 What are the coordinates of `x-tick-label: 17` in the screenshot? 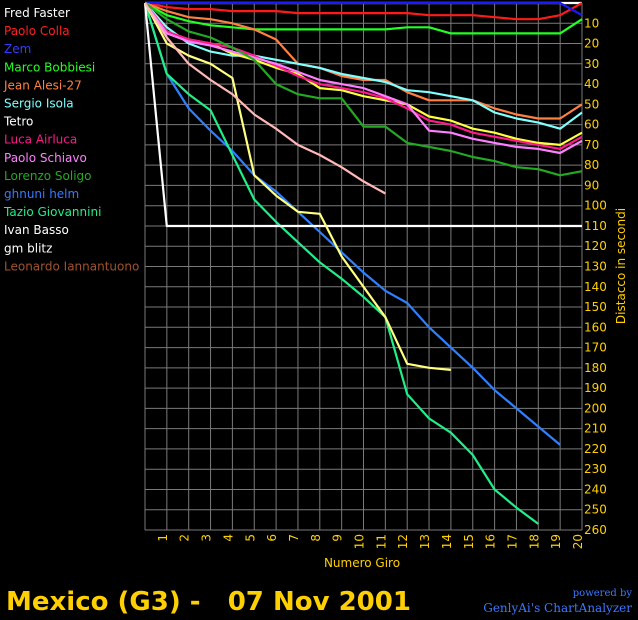 It's located at (512, 541).